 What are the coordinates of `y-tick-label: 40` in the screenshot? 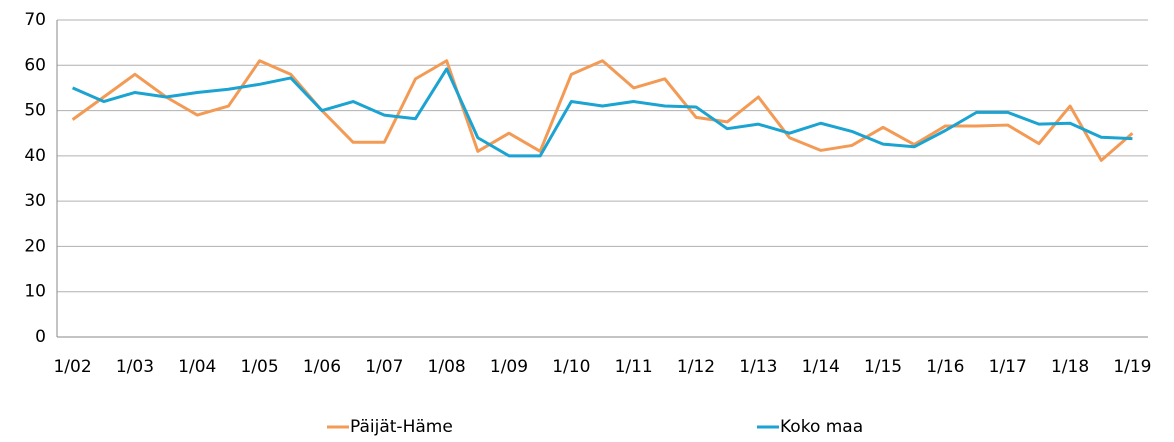 It's located at (35, 156).